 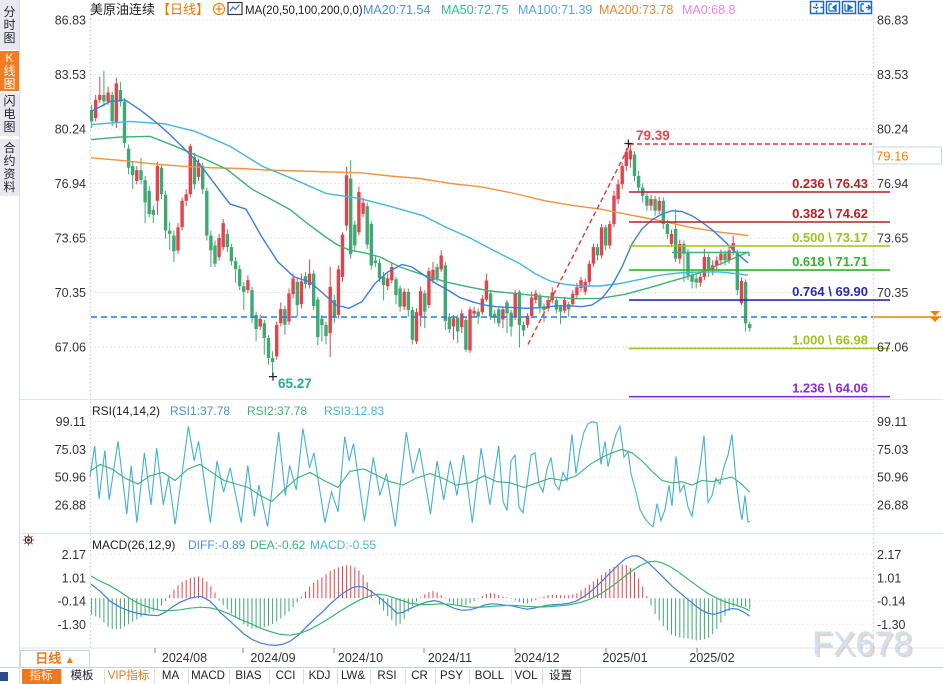 What do you see at coordinates (133, 545) in the screenshot?
I see `svg-text: MACD(26,12,9)` at bounding box center [133, 545].